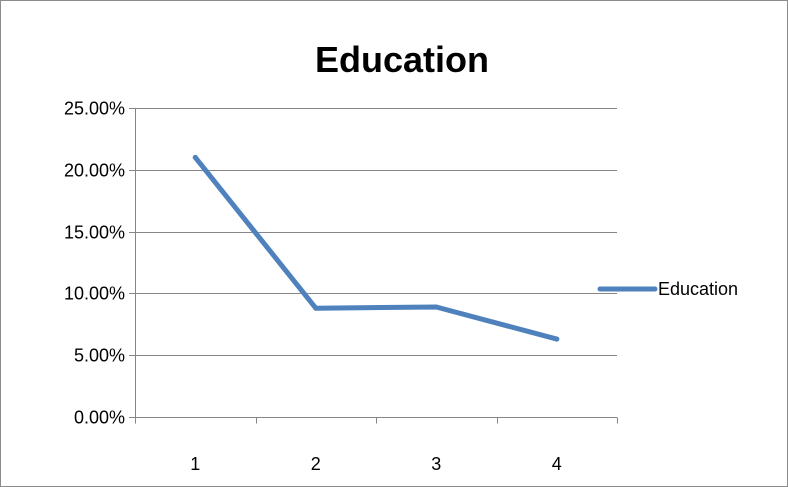 The image size is (788, 487). I want to click on y-tick-label: 5.00%, so click(99, 356).